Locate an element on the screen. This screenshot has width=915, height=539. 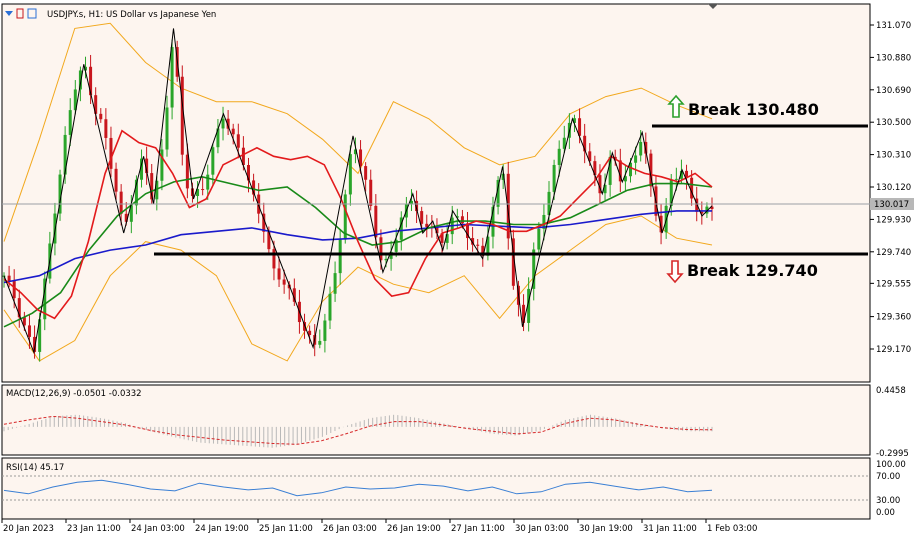
time-tick-label: 31 Jan 11:00 is located at coordinates (670, 529).